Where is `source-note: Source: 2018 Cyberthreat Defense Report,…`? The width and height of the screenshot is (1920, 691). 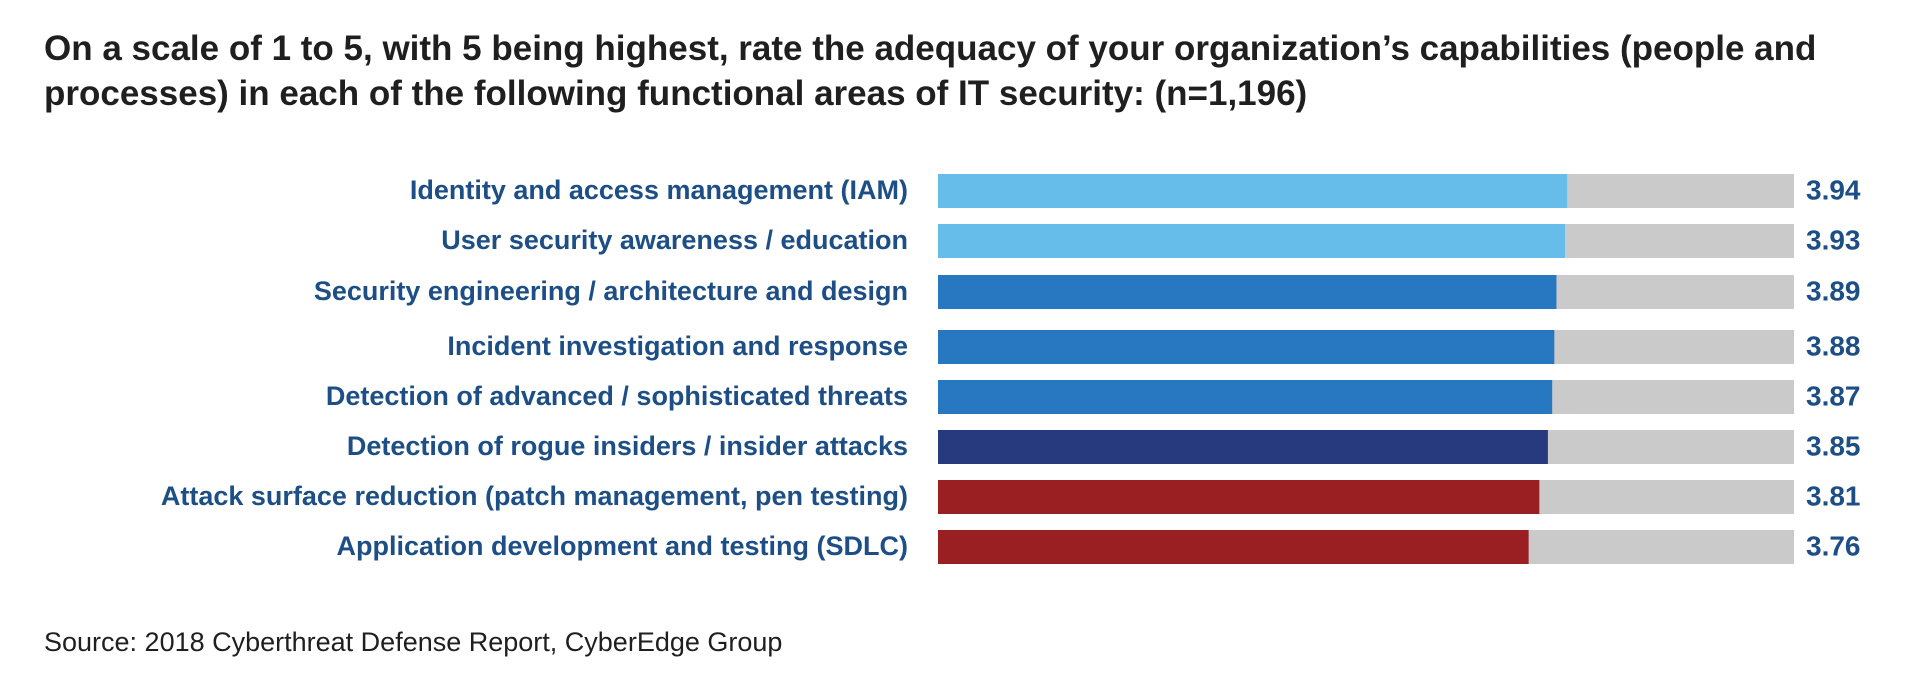
source-note: Source: 2018 Cyberthreat Defense Report,… is located at coordinates (413, 642).